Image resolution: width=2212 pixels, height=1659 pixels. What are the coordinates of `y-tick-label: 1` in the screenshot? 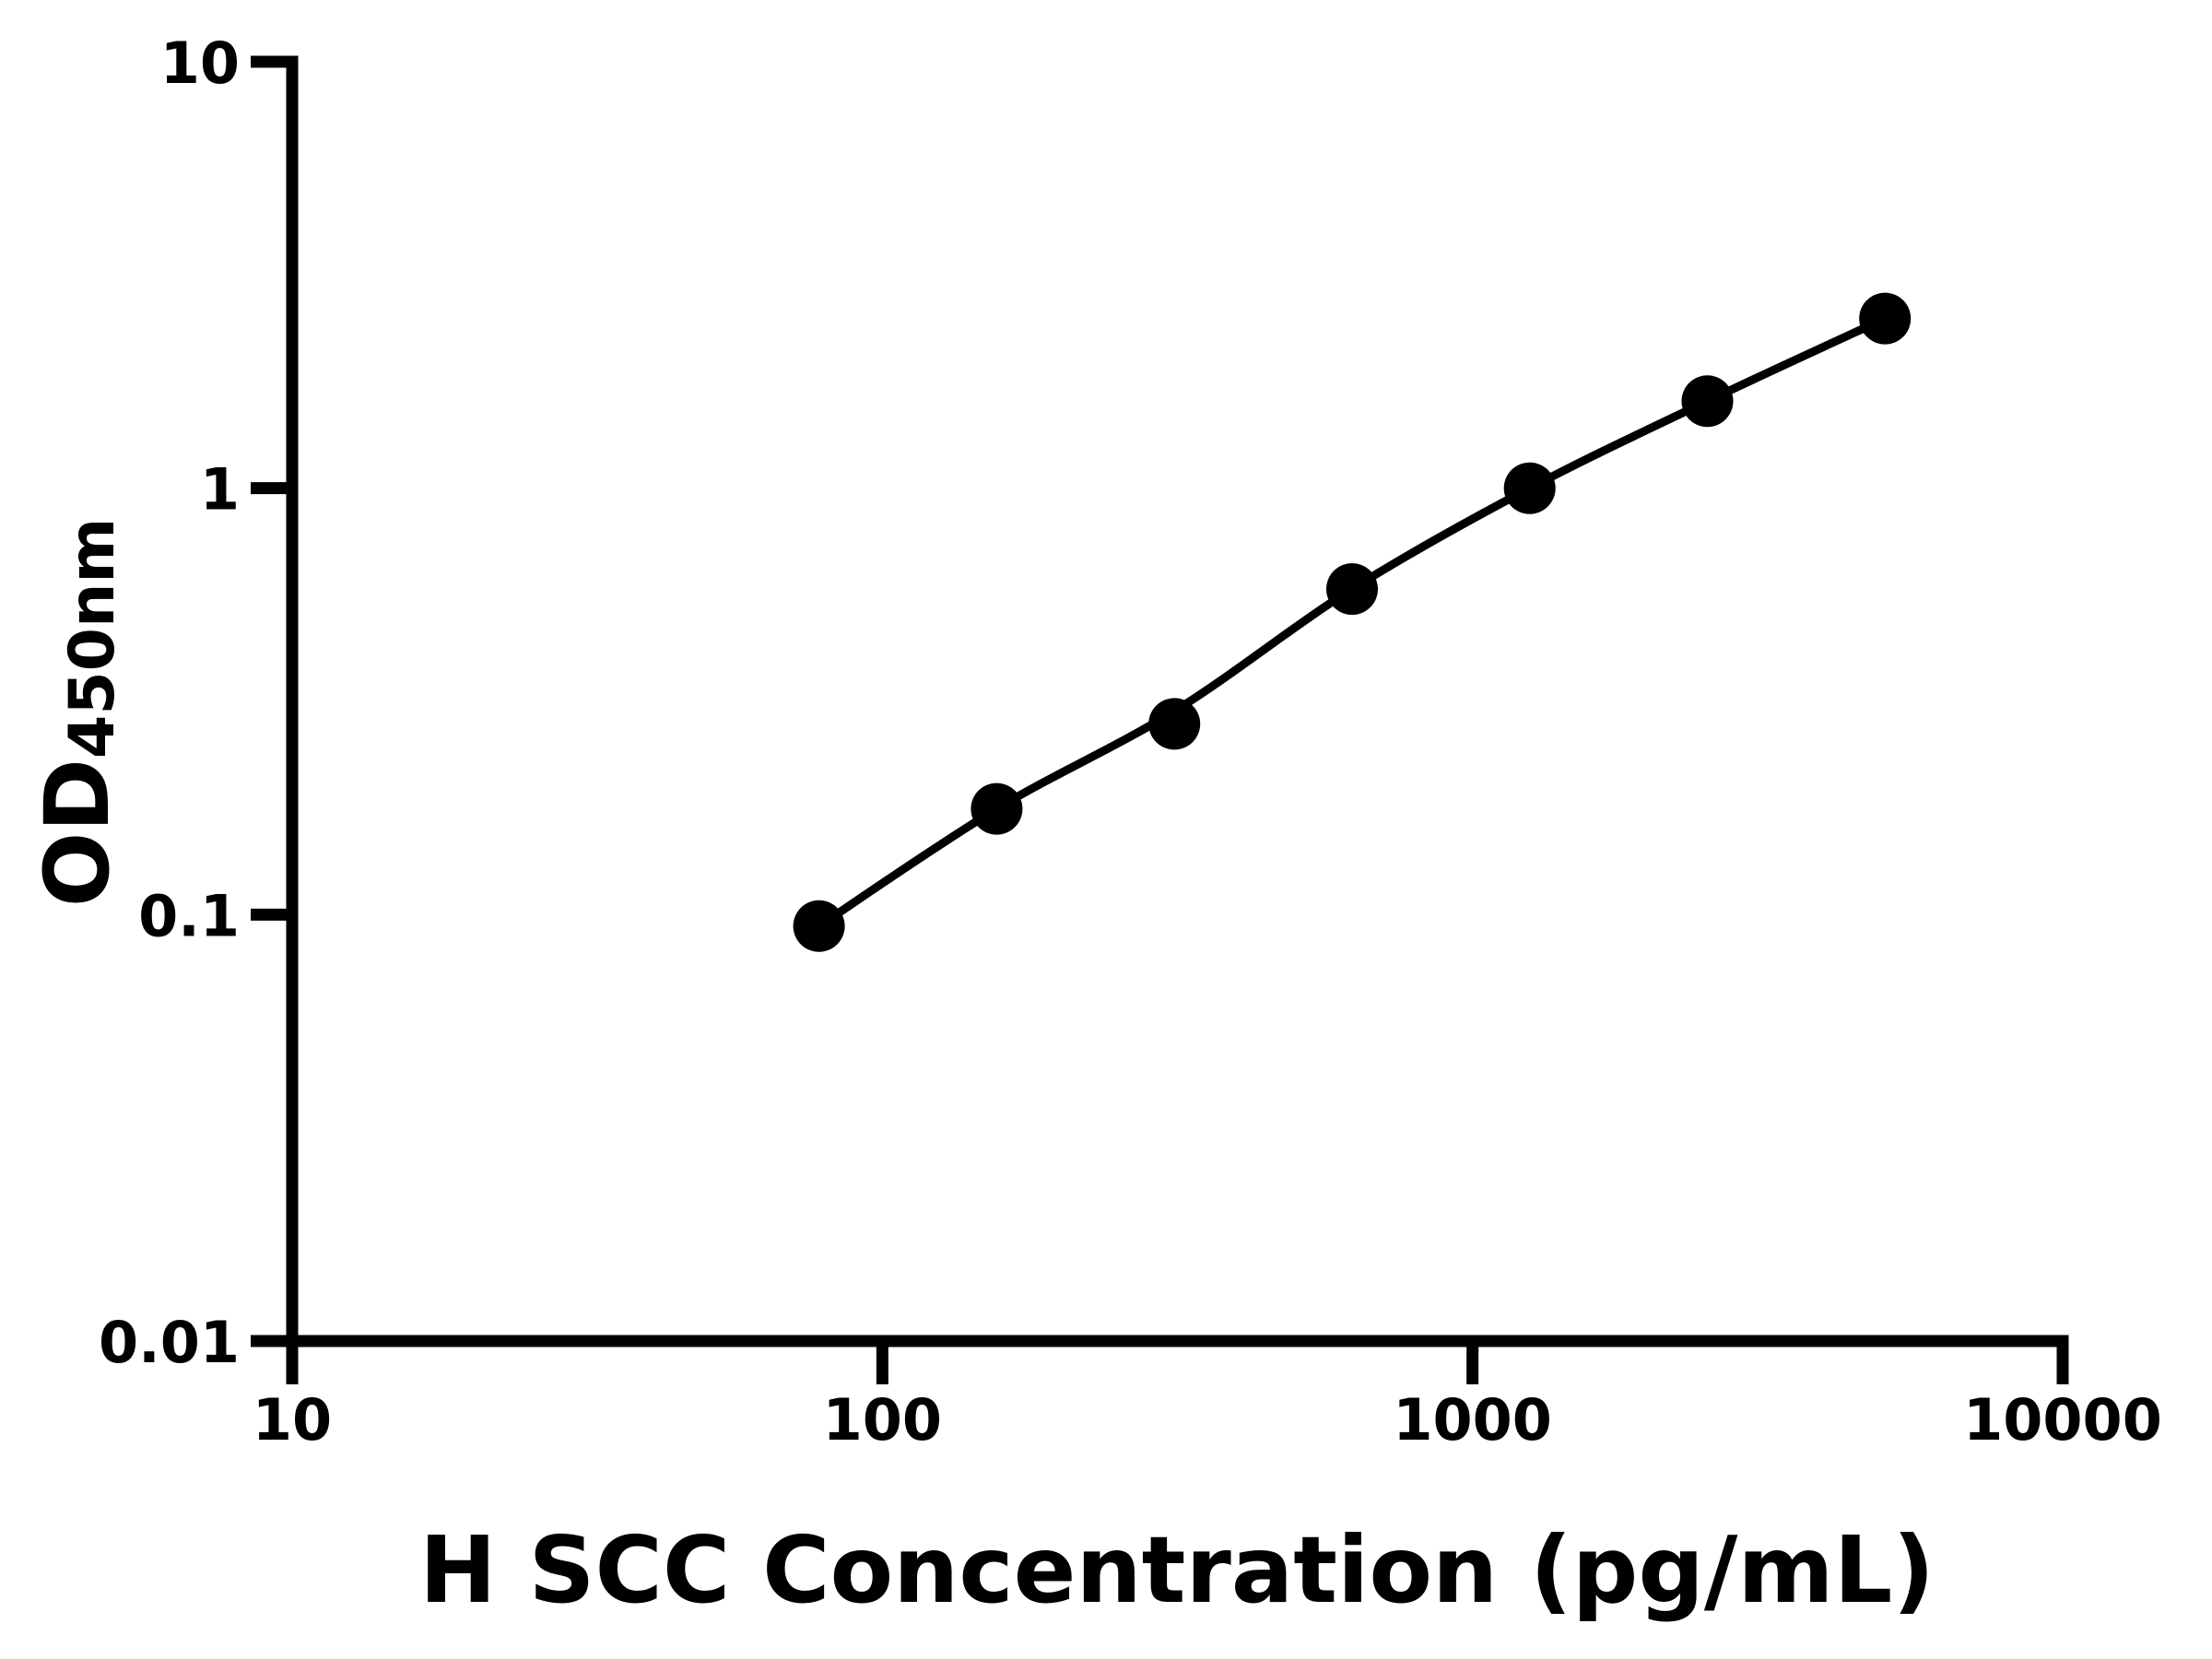 It's located at (220, 490).